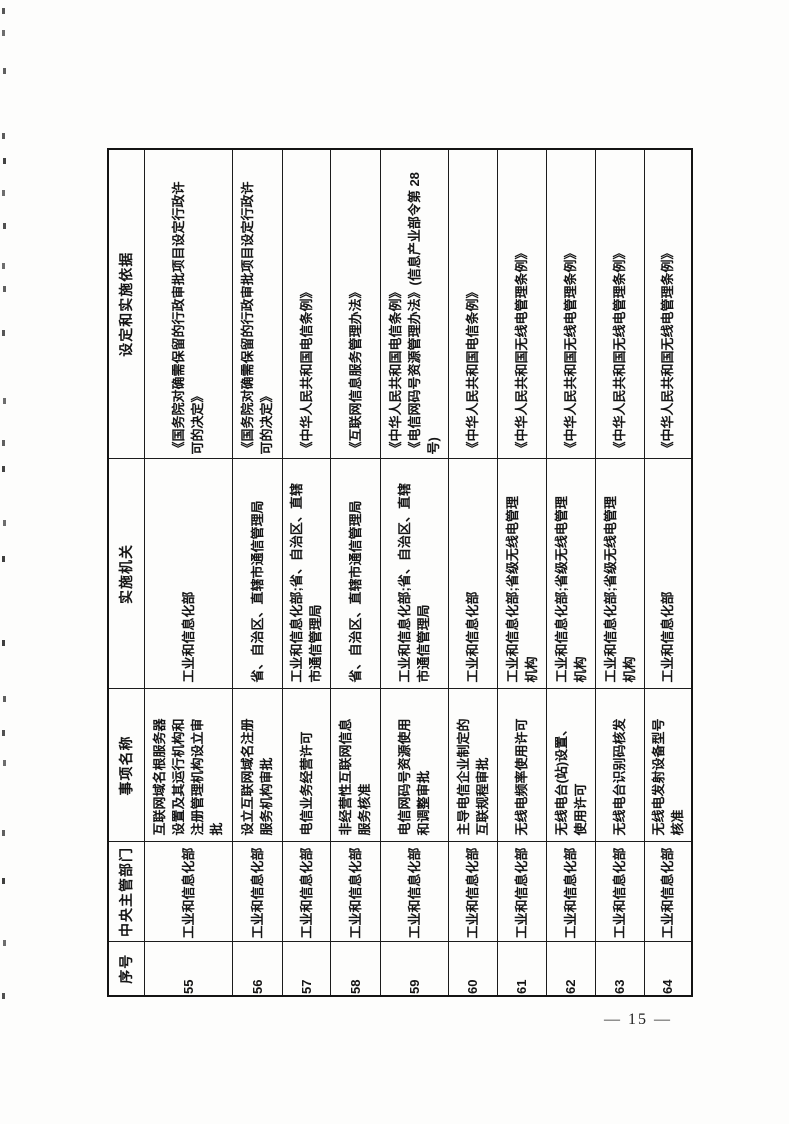  I want to click on cell-item: 无线电频率使用许可, so click(521, 765).